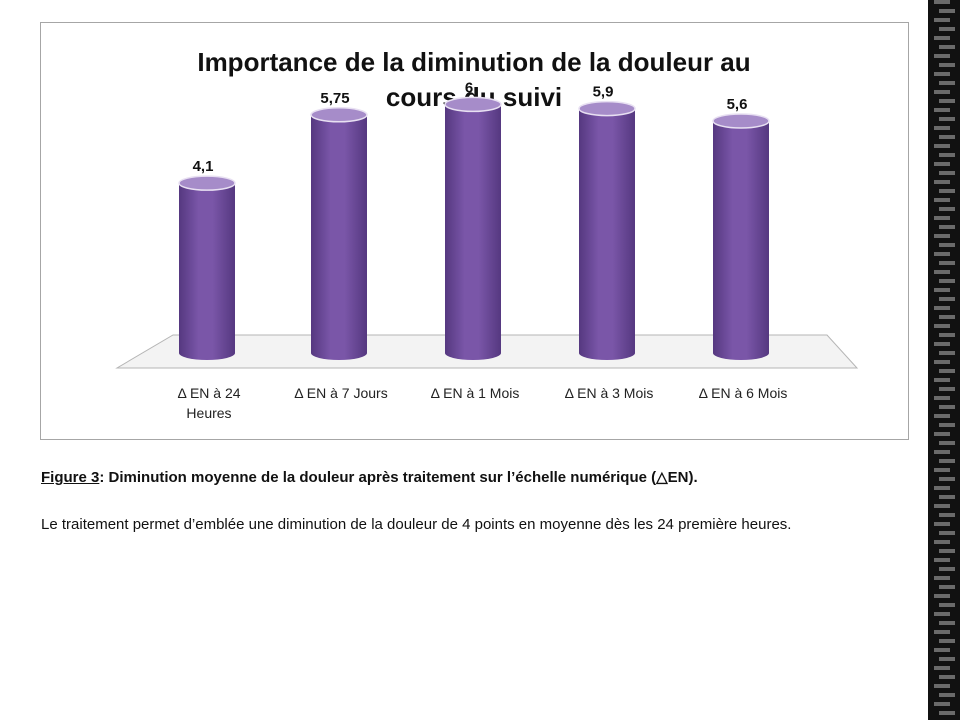 Image resolution: width=960 pixels, height=720 pixels. Describe the element at coordinates (208, 393) in the screenshot. I see `x-tick-label: Δ EN à 24` at that location.